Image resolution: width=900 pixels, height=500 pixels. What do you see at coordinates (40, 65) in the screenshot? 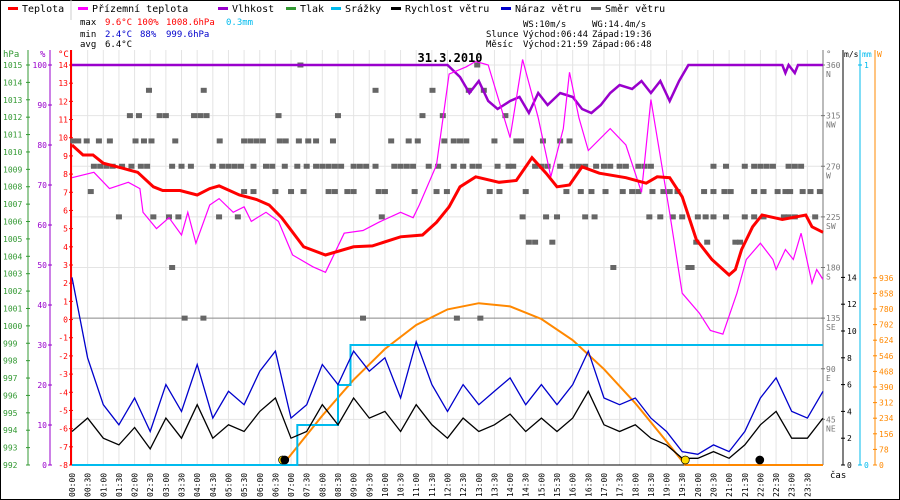
I see `pct-tick-label: 100` at bounding box center [40, 65].